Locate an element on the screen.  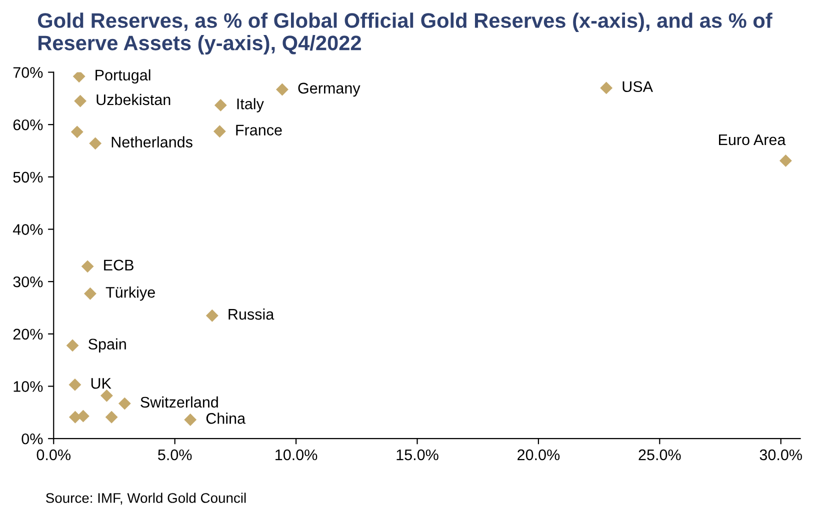
x-tick-label: 25.0% is located at coordinates (659, 454).